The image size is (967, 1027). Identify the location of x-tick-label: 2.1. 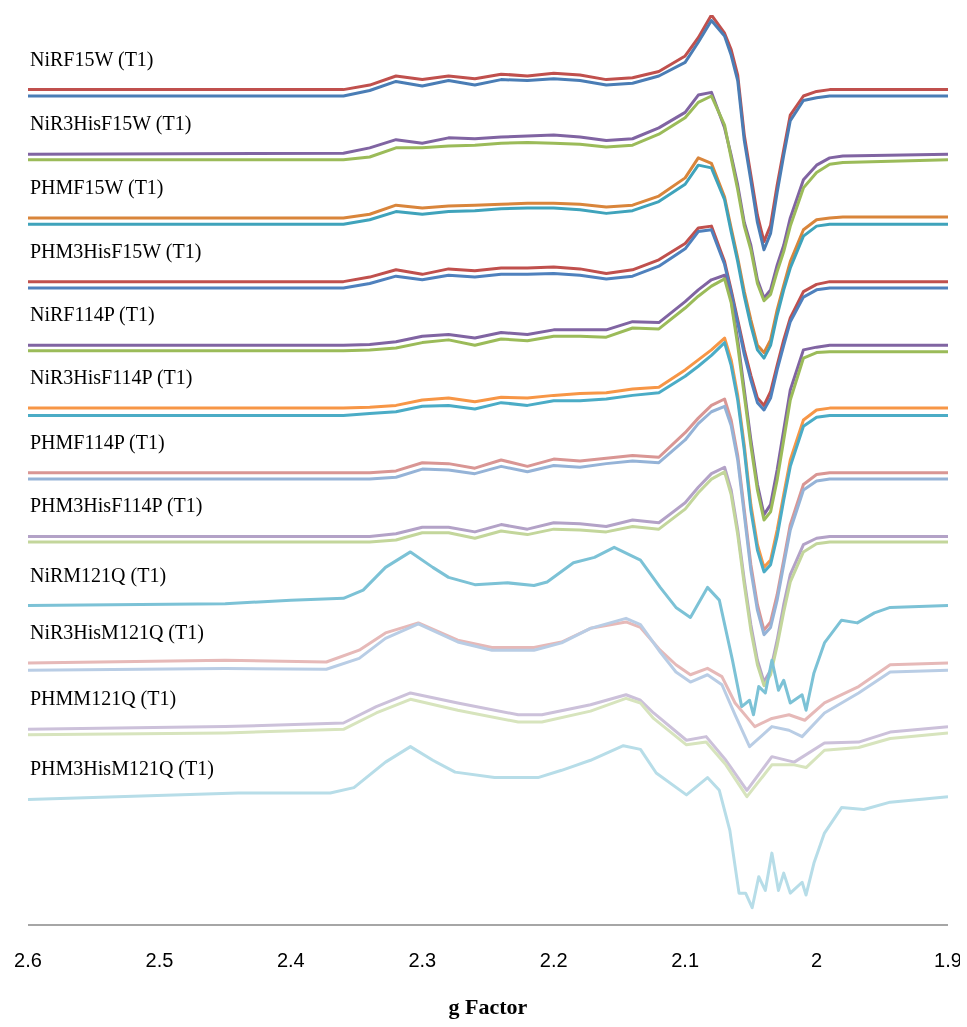
(685, 960).